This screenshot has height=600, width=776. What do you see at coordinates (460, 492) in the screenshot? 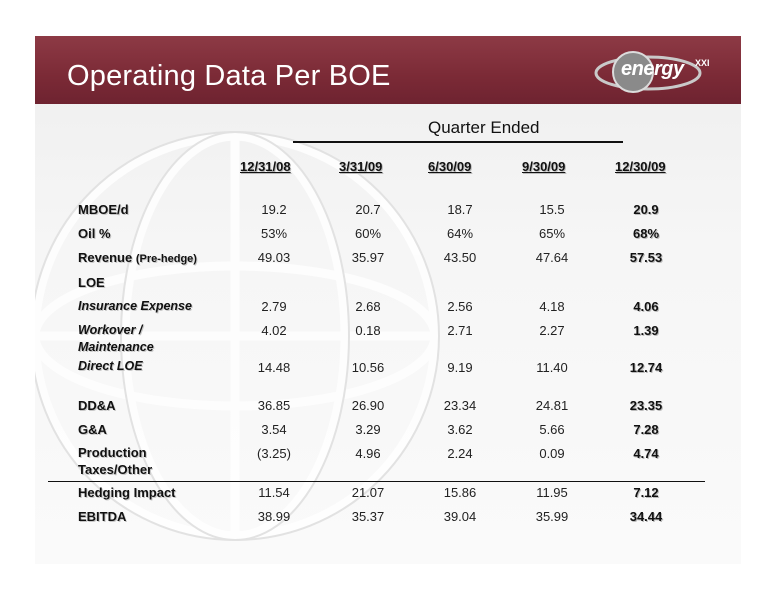
I see `table-cell: 15.86` at bounding box center [460, 492].